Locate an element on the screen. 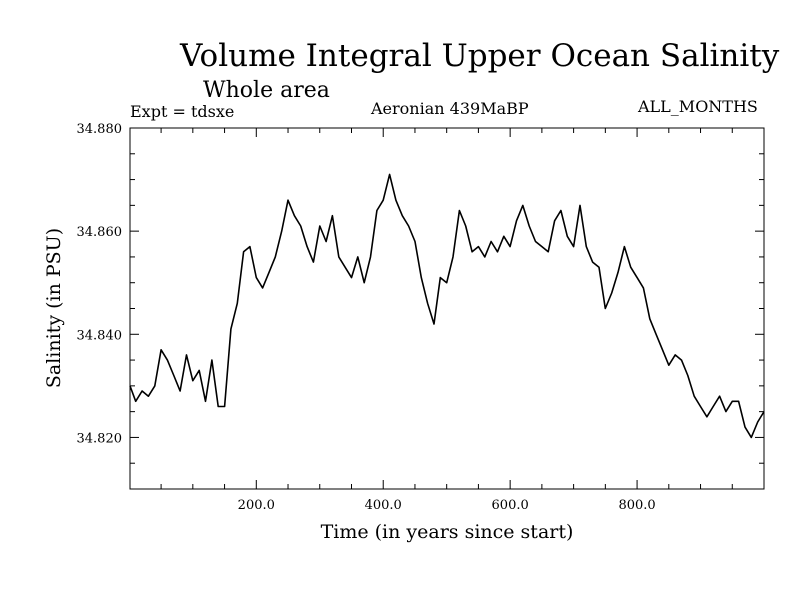 This screenshot has height=600, width=800. x-tick-label: 800.0 is located at coordinates (636, 505).